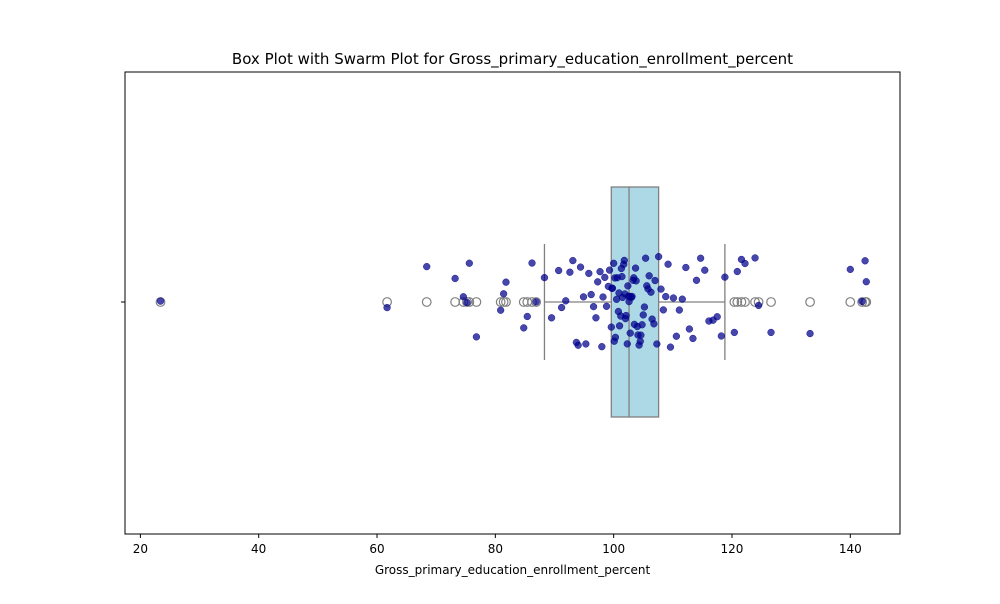 This screenshot has height=604, width=1000. What do you see at coordinates (376, 549) in the screenshot?
I see `x-tick-label: 60` at bounding box center [376, 549].